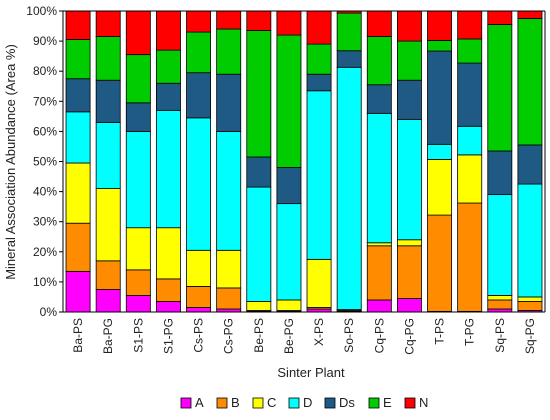 Image resolution: width=550 pixels, height=420 pixels. I want to click on y-tick-label: 100%, so click(41, 11).